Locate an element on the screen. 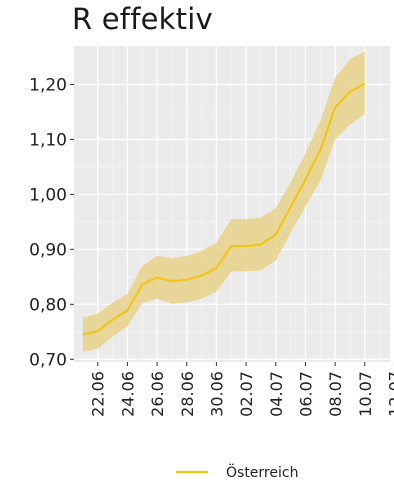 The image size is (394, 487). x-tick-label: 24.06 is located at coordinates (127, 394).